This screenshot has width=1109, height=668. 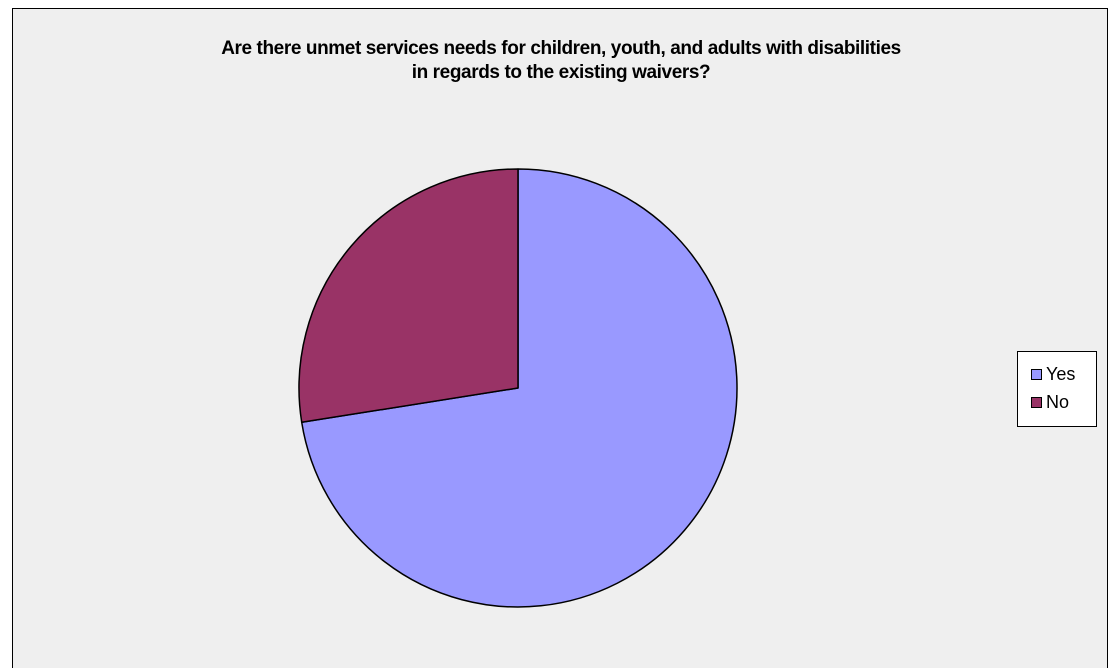 I want to click on legend-item-no: No, so click(x=1057, y=402).